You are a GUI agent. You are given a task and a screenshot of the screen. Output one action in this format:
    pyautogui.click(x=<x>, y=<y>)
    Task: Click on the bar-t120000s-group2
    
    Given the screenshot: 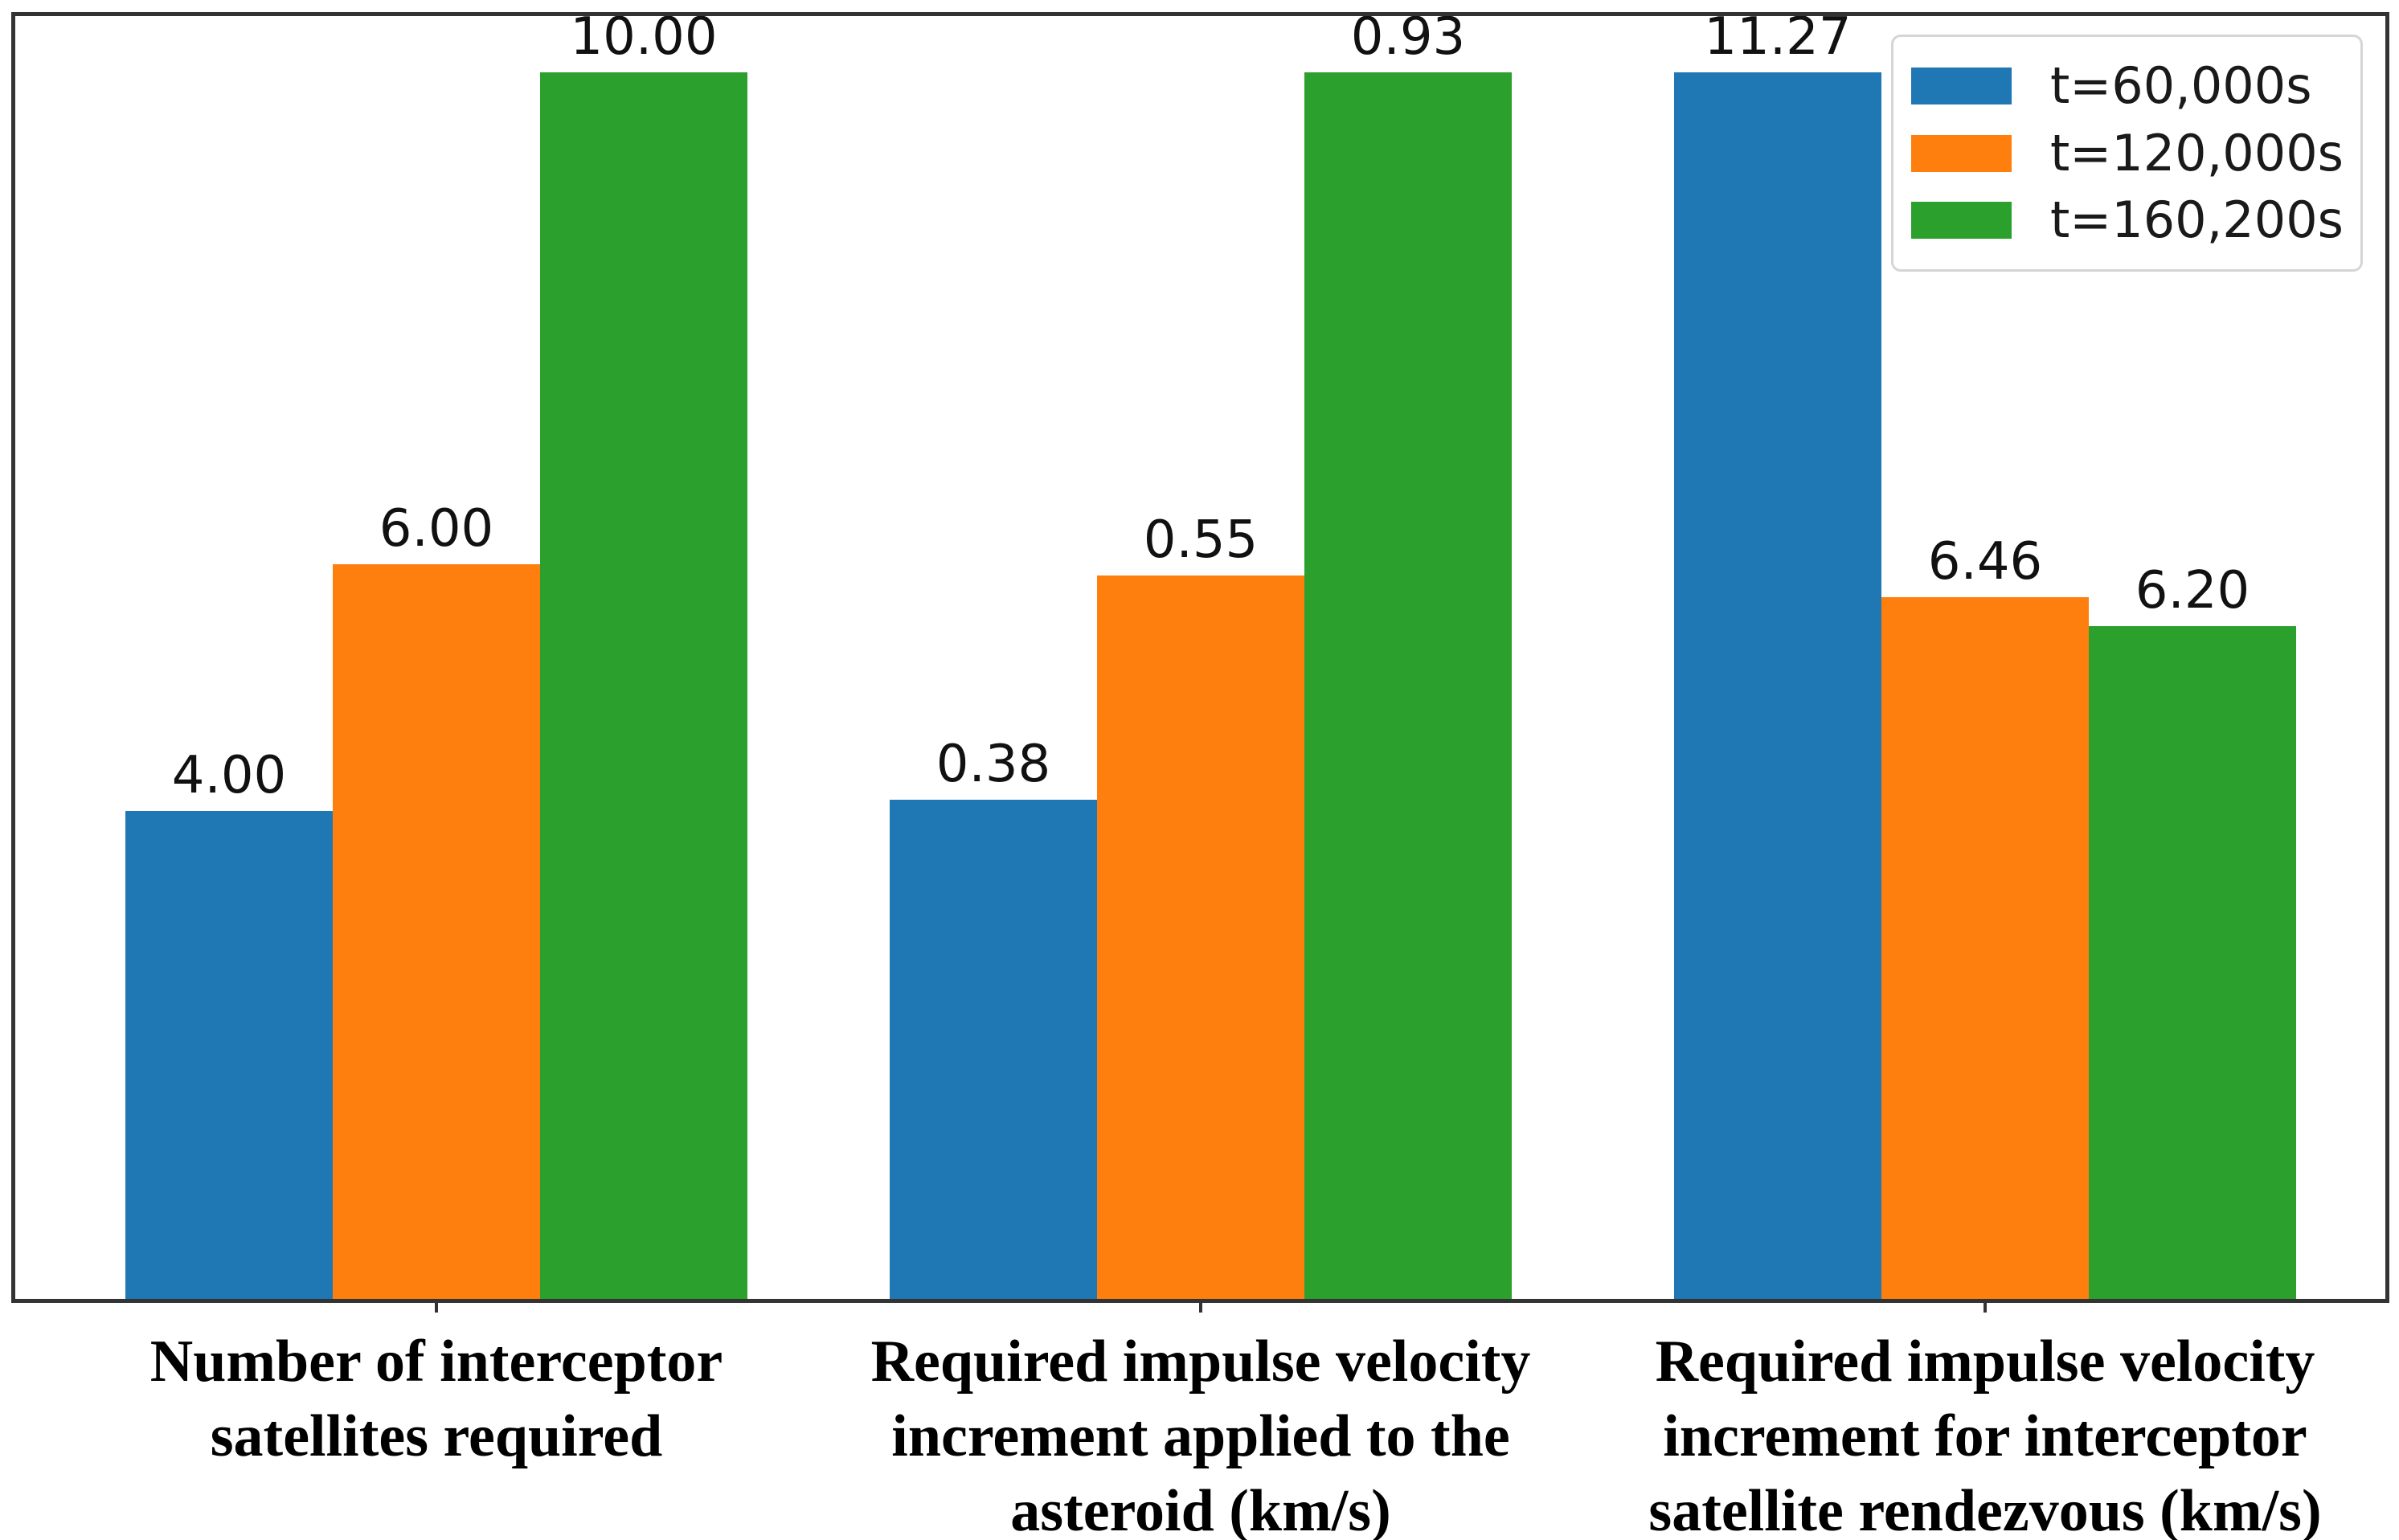 What is the action you would take?
    pyautogui.click(x=1200, y=939)
    